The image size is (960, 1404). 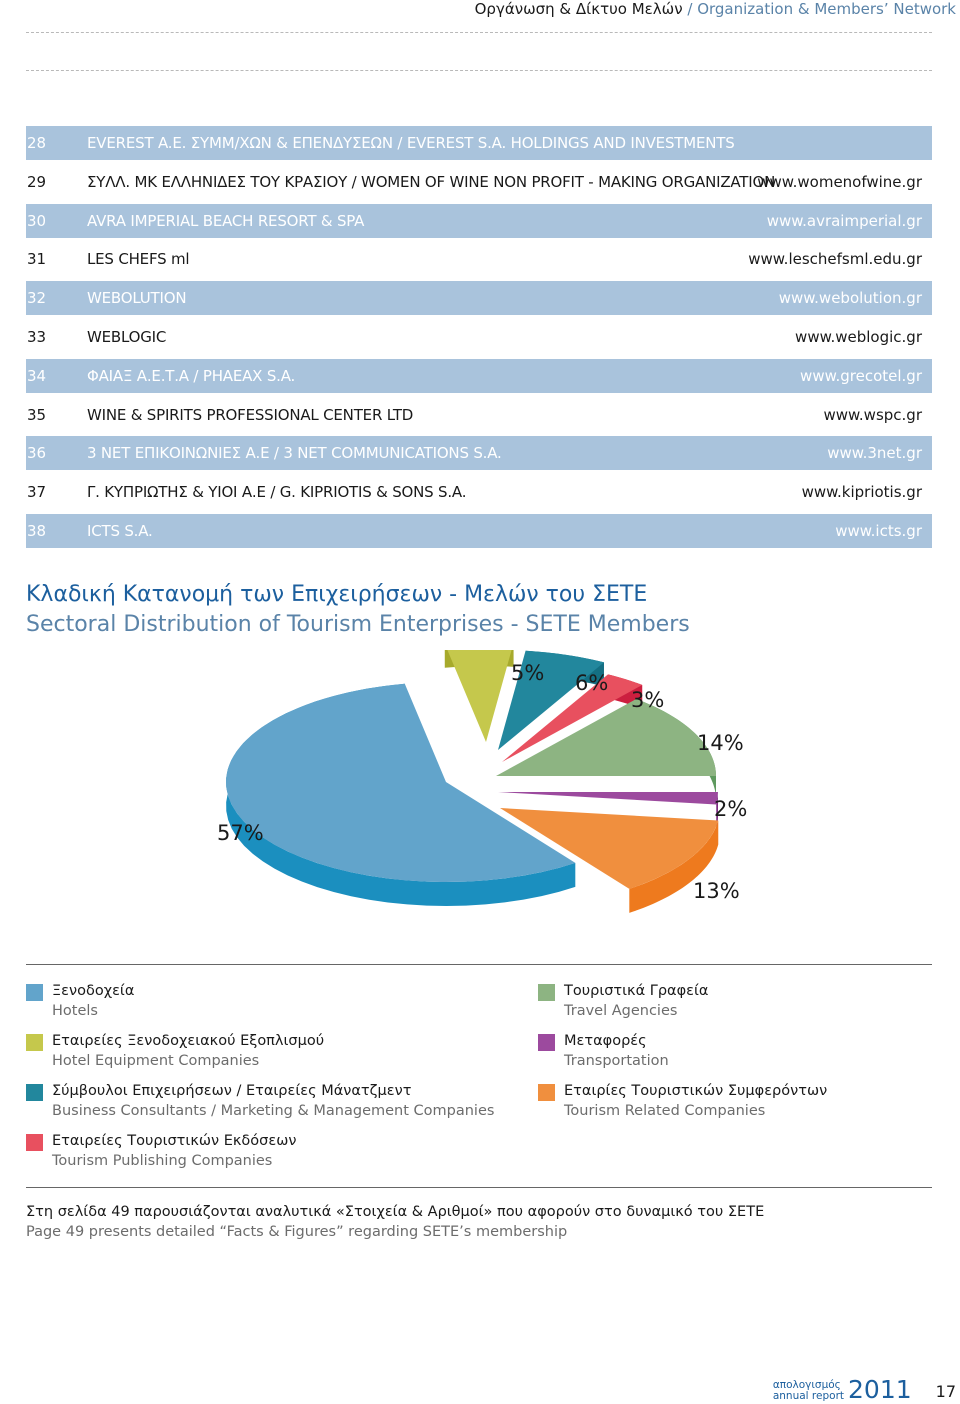 I want to click on legend-label-english: Travel Agencies, so click(x=621, y=1011).